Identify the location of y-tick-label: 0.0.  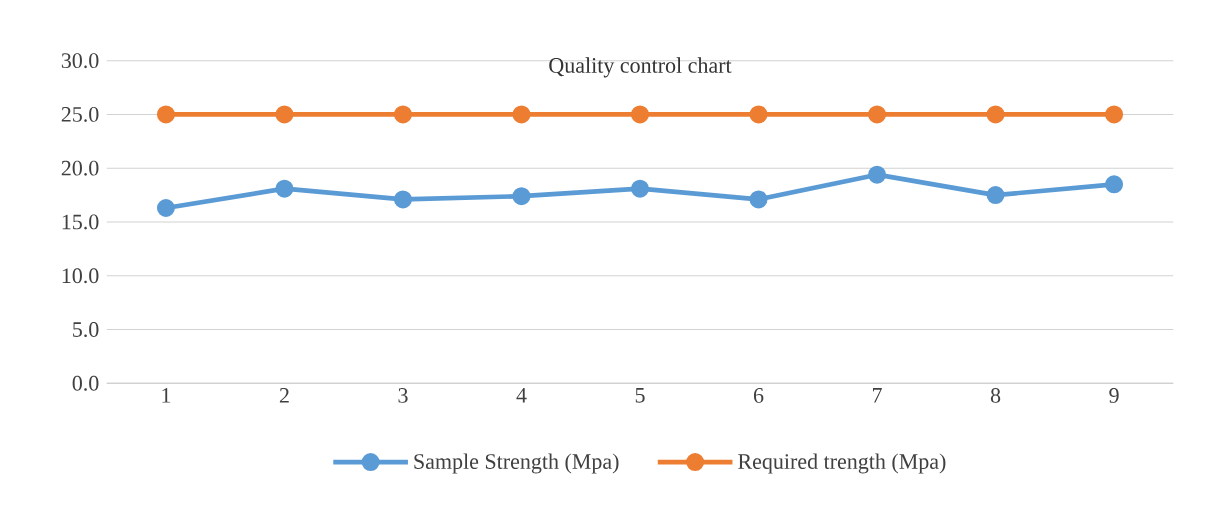
(85, 383).